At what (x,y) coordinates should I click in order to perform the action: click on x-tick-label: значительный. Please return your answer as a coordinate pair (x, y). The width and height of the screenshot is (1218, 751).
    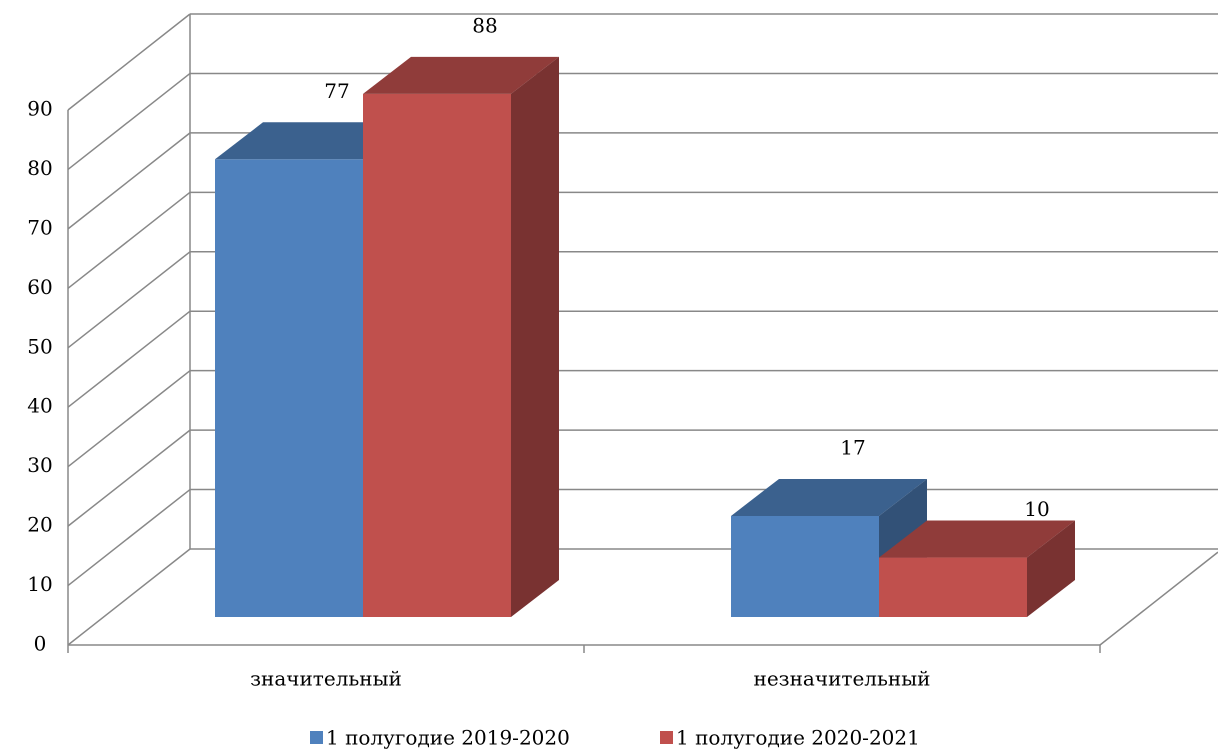
    Looking at the image, I should click on (326, 679).